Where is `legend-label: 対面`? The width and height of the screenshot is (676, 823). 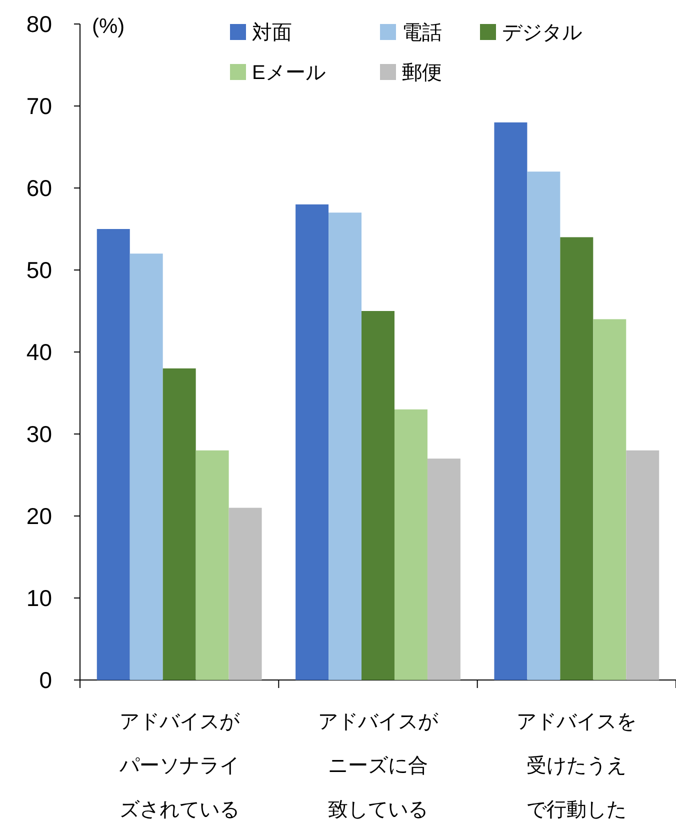
legend-label: 対面 is located at coordinates (272, 33).